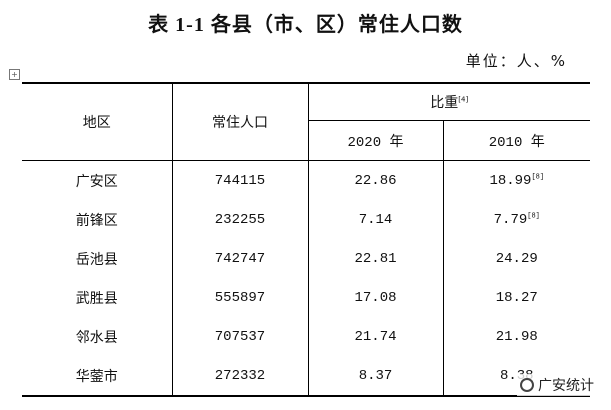  I want to click on table-row: 岳池县 742747 22.81 24.29, so click(306, 258).